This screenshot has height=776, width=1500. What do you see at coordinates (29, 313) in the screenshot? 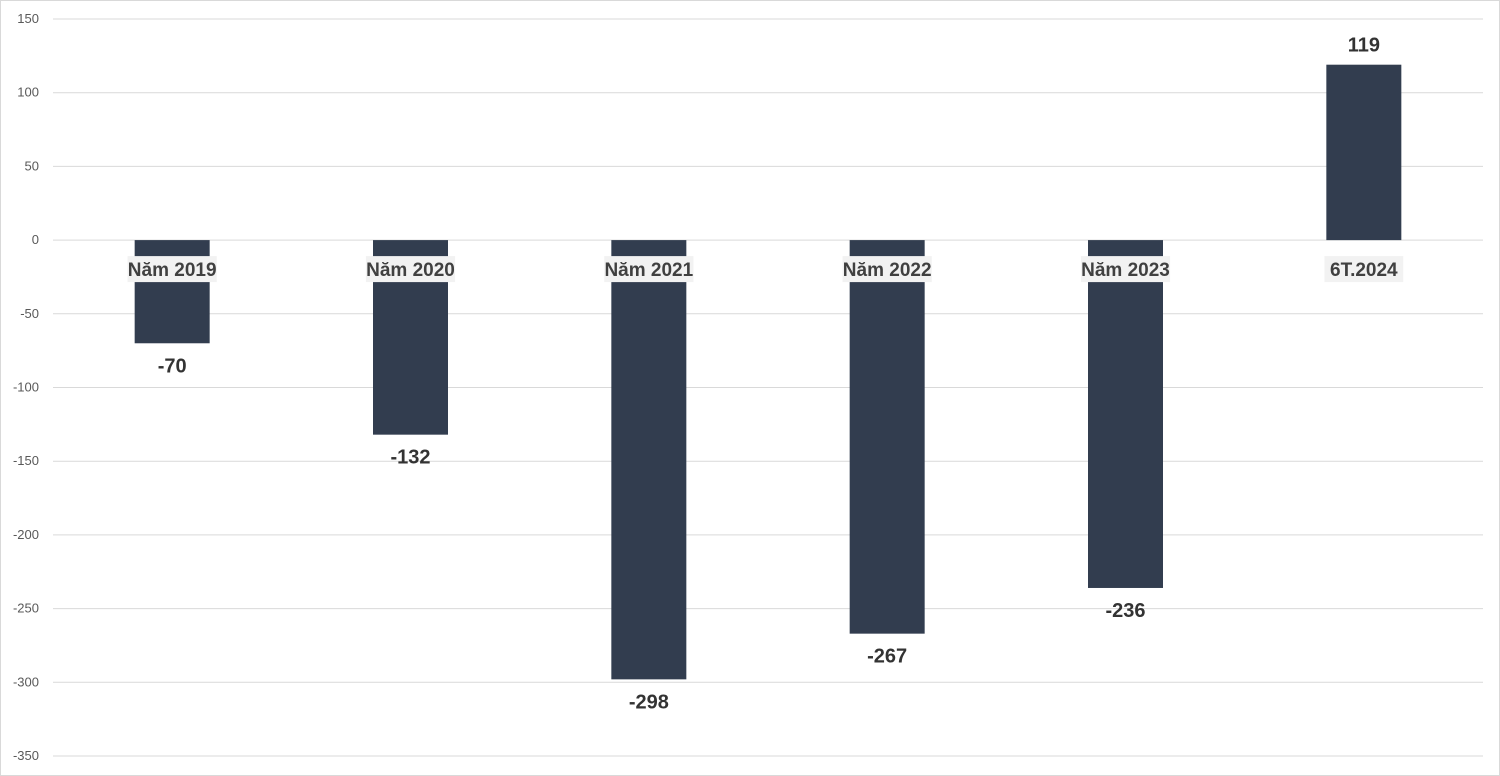
I see `y-tick-label: -50` at bounding box center [29, 313].